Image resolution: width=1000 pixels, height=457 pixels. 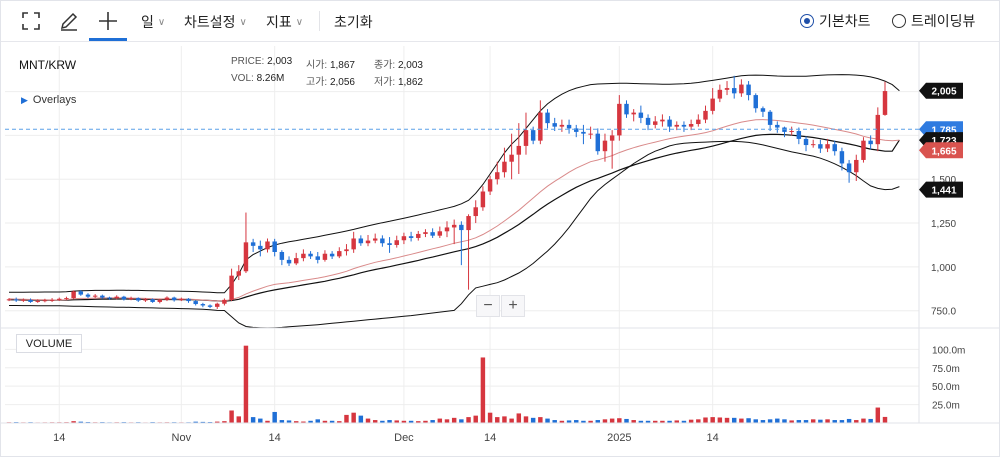 I want to click on volume-tick-label: 75.0m, so click(x=946, y=369).